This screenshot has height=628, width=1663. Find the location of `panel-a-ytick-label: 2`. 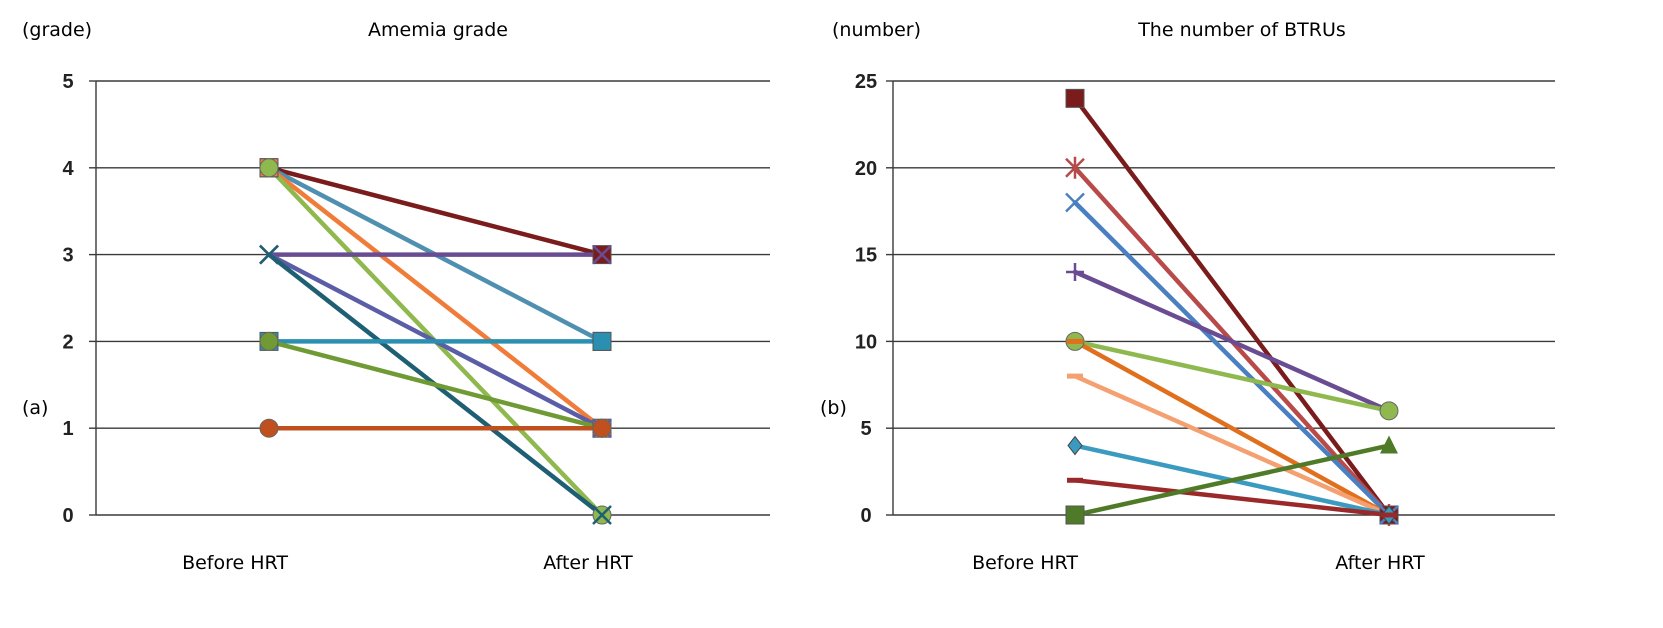

panel-a-ytick-label: 2 is located at coordinates (67, 342).